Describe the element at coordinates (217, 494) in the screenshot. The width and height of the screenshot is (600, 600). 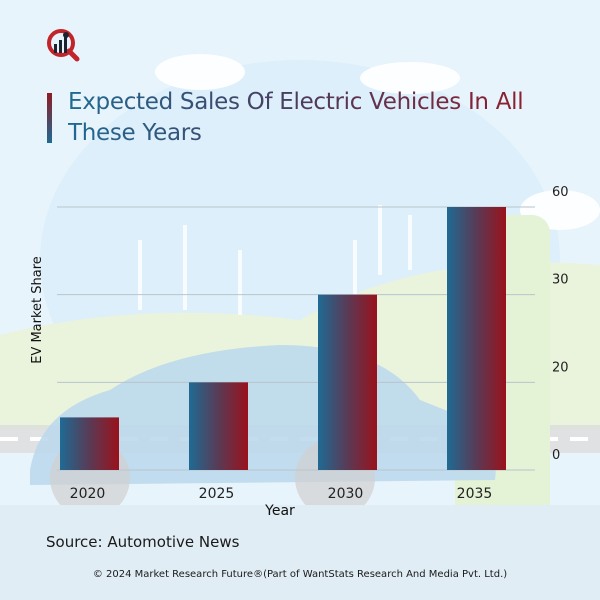
I see `x-tick-label: 2025` at that location.